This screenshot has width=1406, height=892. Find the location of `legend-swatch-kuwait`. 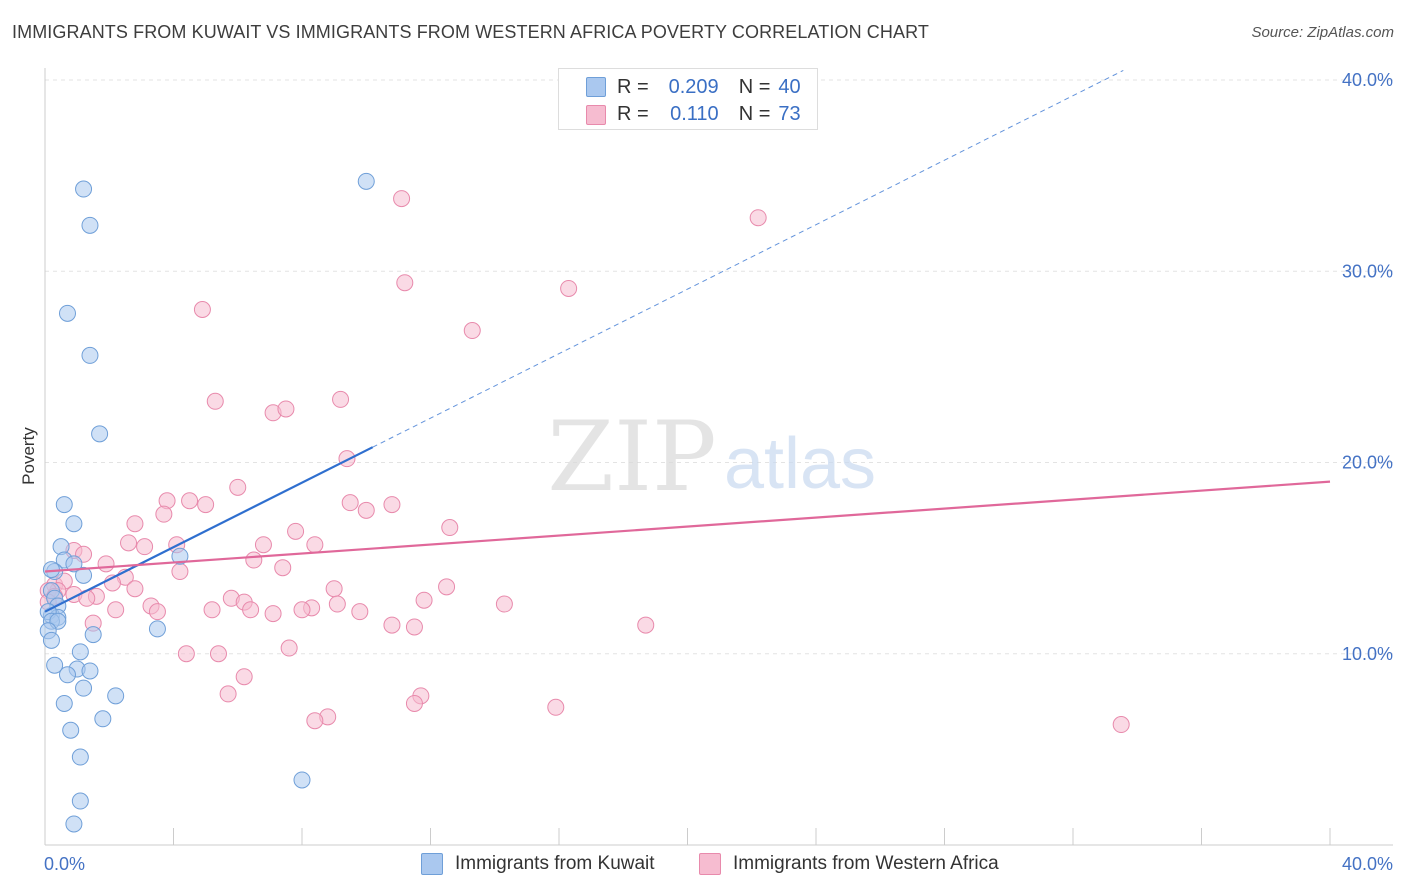

legend-swatch-kuwait is located at coordinates (596, 87).